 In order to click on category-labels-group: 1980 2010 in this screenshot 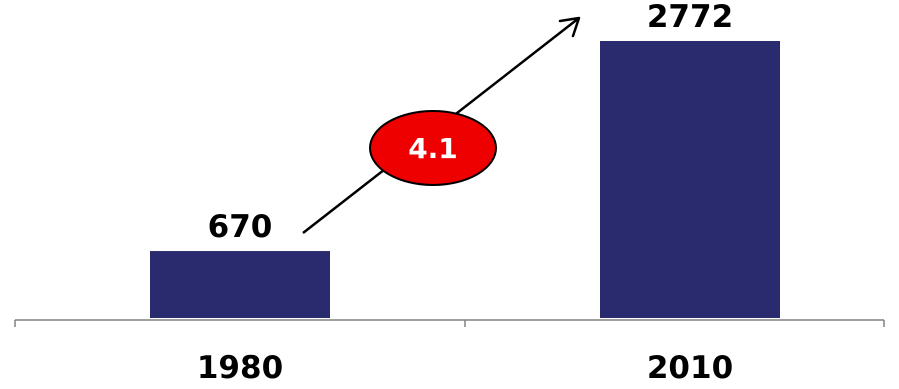, I will do `click(465, 368)`.